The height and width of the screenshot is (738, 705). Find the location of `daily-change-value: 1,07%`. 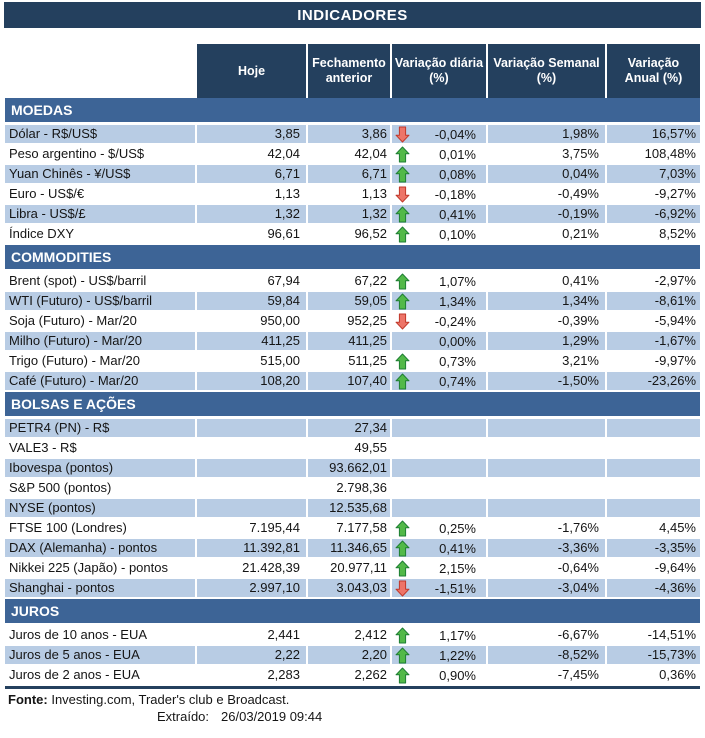

daily-change-value: 1,07% is located at coordinates (457, 281).